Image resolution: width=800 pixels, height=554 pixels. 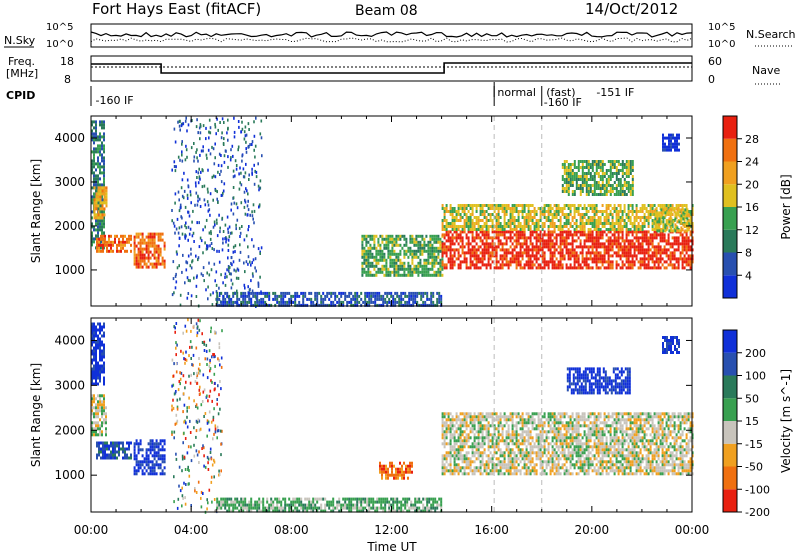 I want to click on frequency-trace, so click(x=391, y=68).